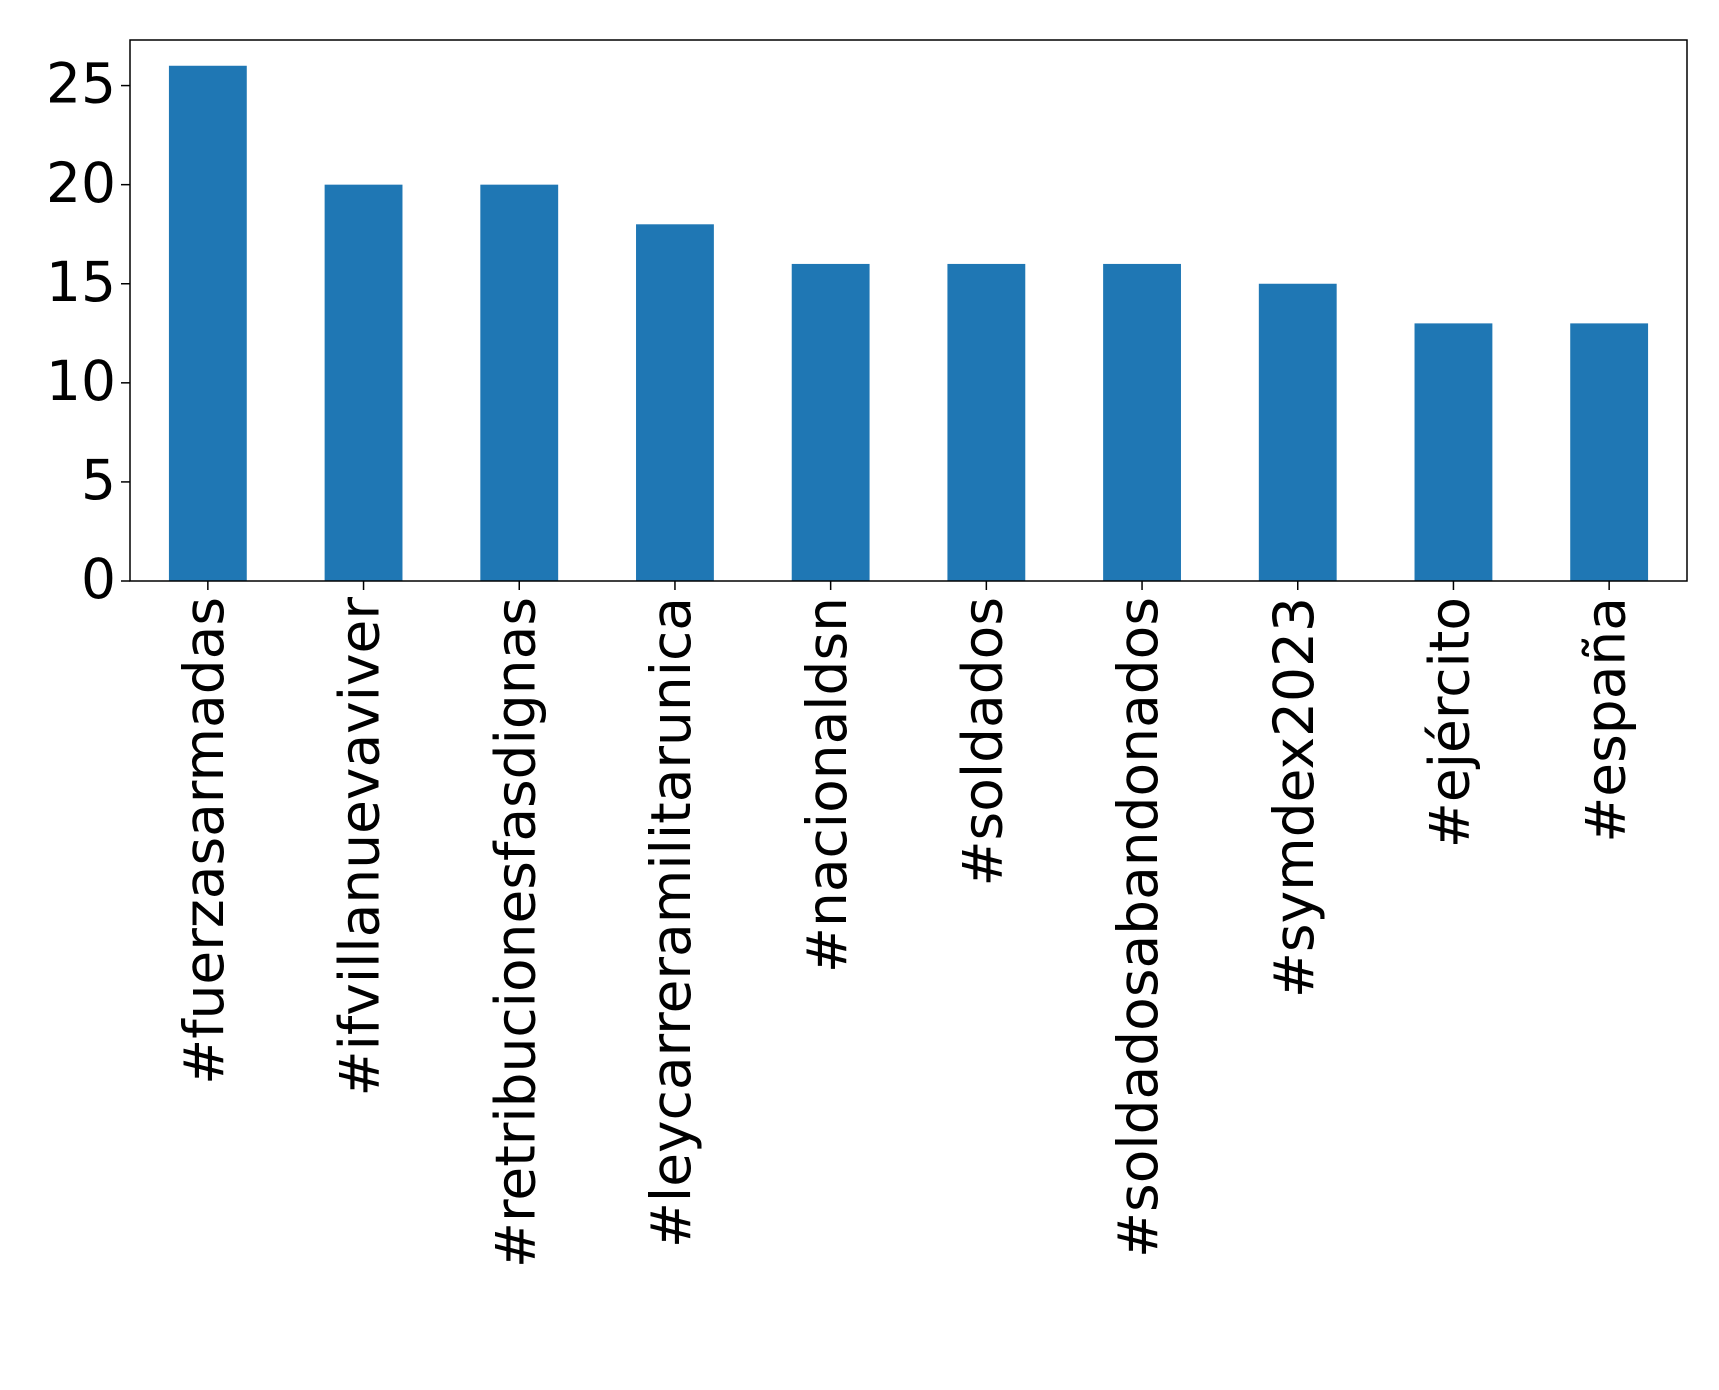 Image resolution: width=1719 pixels, height=1390 pixels. What do you see at coordinates (81, 381) in the screenshot?
I see `y-tick-label: 10` at bounding box center [81, 381].